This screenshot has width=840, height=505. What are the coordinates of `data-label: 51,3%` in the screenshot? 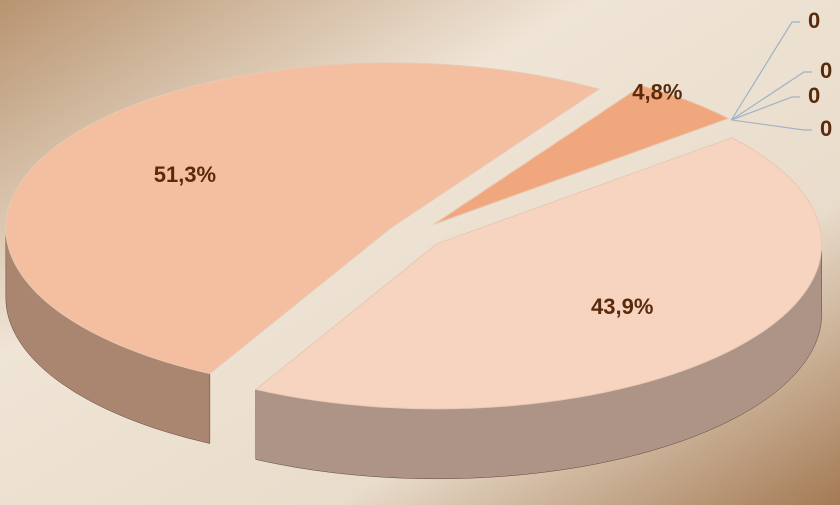 It's located at (185, 174).